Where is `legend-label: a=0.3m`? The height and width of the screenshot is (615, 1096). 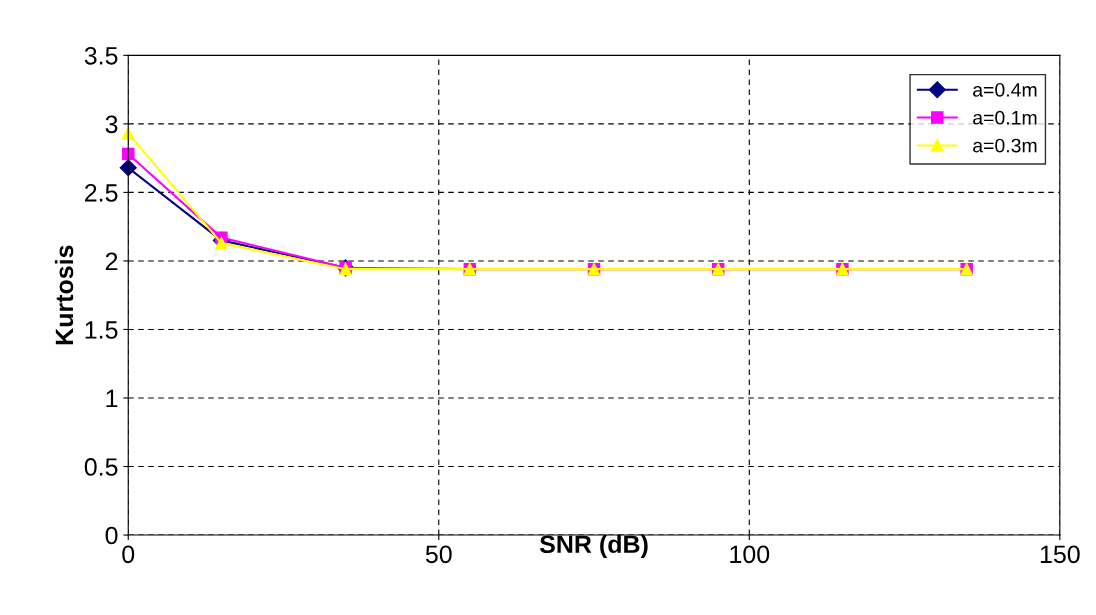
legend-label: a=0.3m is located at coordinates (1005, 145).